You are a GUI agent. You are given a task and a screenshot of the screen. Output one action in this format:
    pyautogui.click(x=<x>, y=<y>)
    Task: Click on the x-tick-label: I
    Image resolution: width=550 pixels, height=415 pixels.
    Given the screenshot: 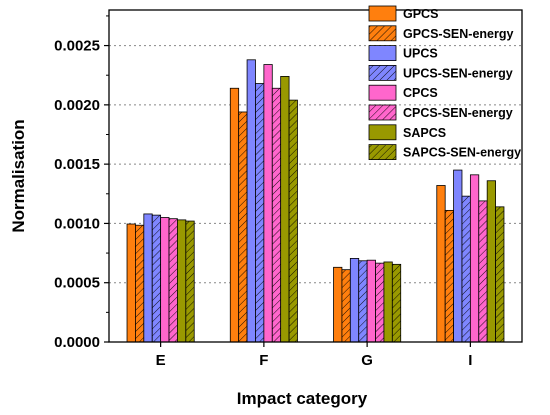 What is the action you would take?
    pyautogui.click(x=470, y=360)
    